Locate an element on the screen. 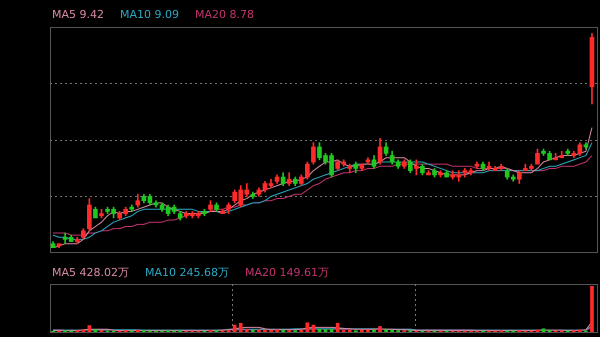 This screenshot has height=337, width=600. text: MA10 9.09 is located at coordinates (150, 14).